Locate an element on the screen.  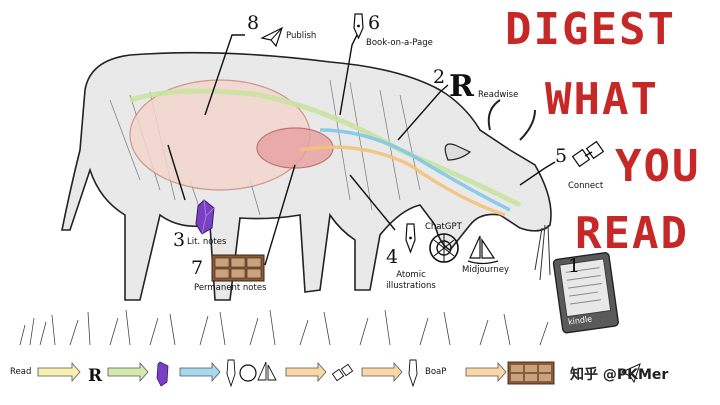
readwise-r-icon: R is located at coordinates (462, 86).